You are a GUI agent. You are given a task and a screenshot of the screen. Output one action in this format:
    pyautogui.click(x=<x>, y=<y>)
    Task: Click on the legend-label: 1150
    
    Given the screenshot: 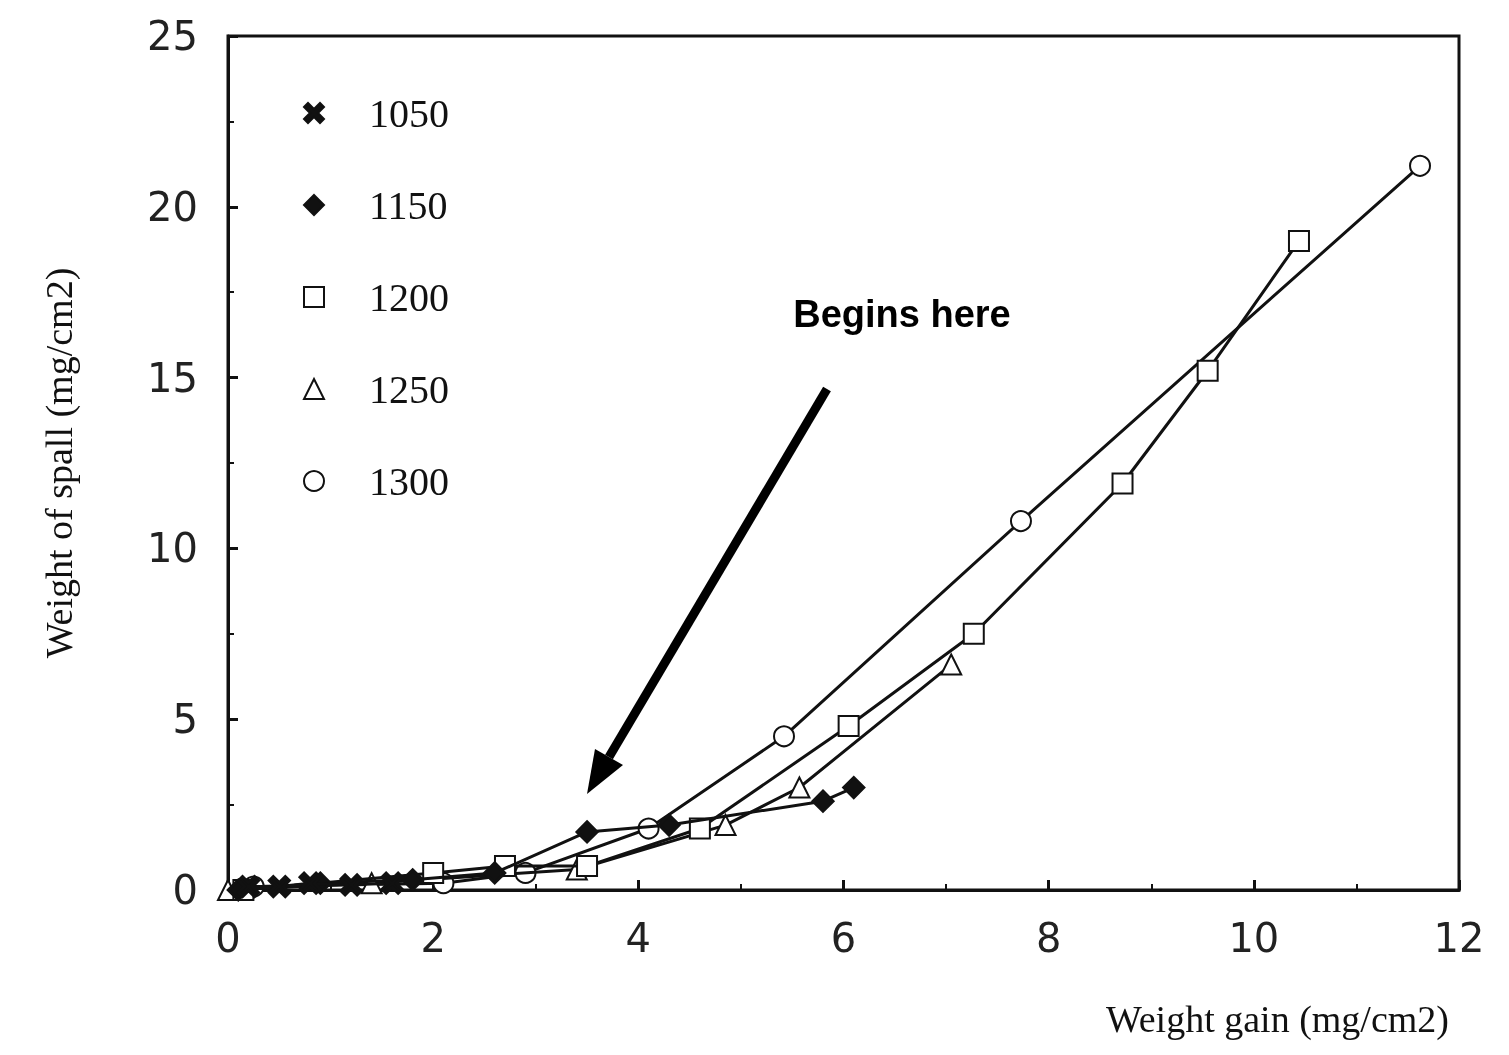 What is the action you would take?
    pyautogui.click(x=408, y=205)
    